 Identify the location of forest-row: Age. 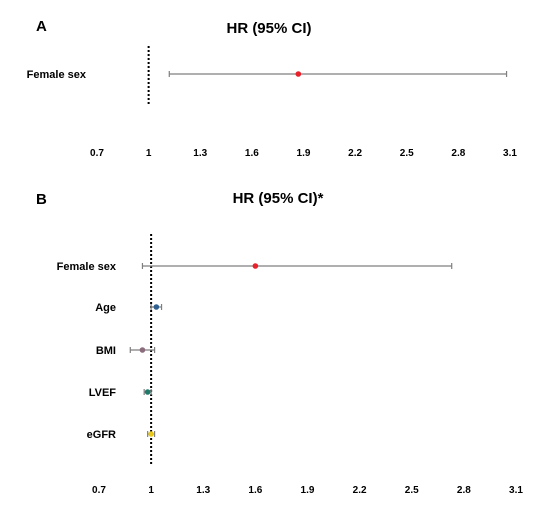
(129, 308).